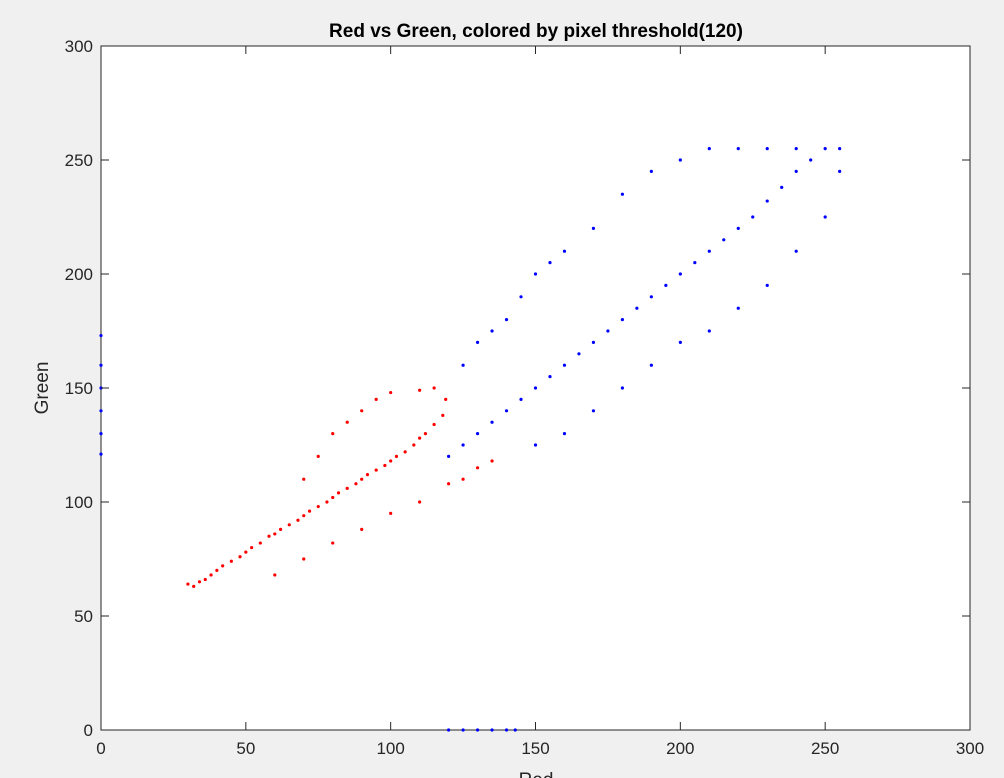  What do you see at coordinates (79, 160) in the screenshot?
I see `y-tick-label: 250` at bounding box center [79, 160].